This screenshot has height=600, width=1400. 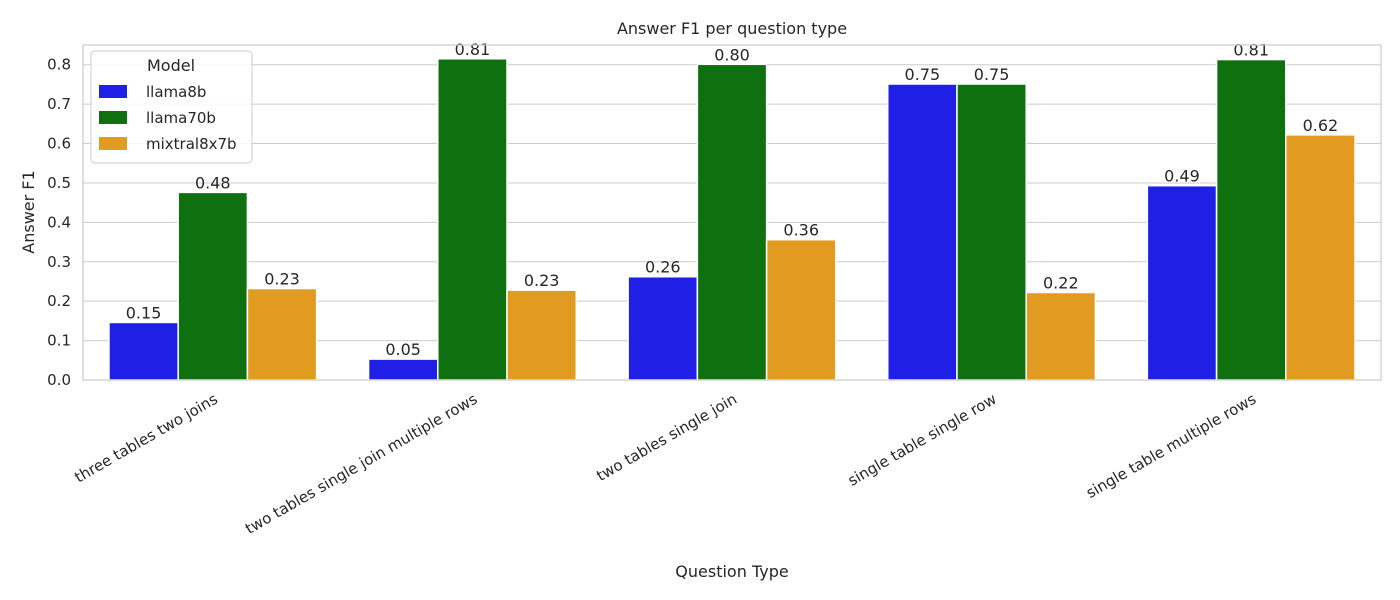 I want to click on y-tick-label: 0.1, so click(x=59, y=341).